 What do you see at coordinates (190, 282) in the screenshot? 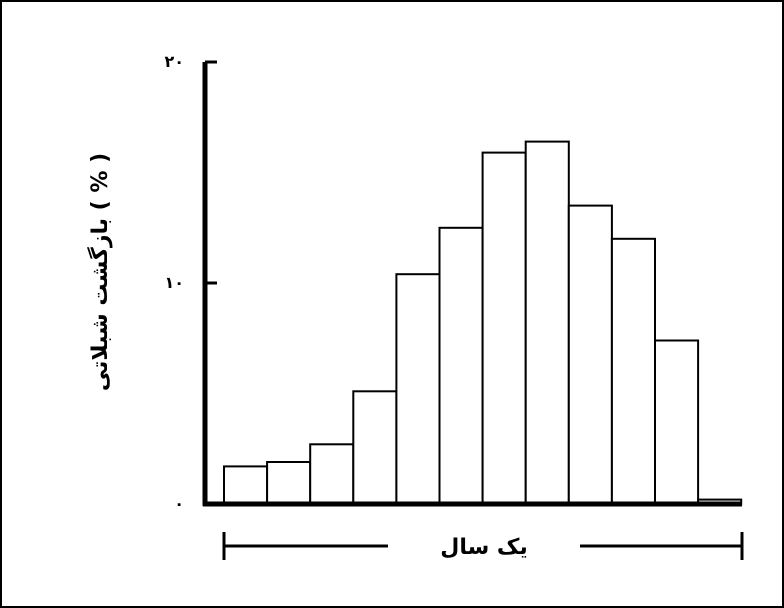
I see `y-ticks-group: ۰ ۱۰ ۲۰` at bounding box center [190, 282].